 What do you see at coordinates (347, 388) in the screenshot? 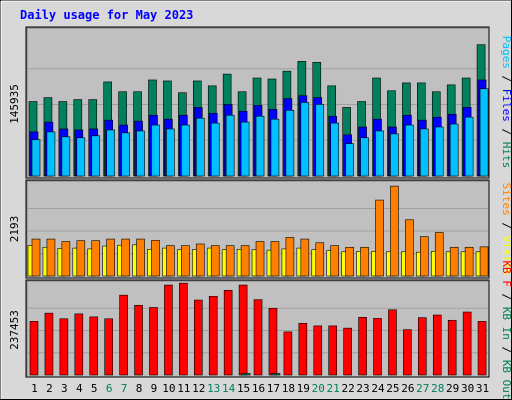
I see `x-tick-label: 22` at bounding box center [347, 388].